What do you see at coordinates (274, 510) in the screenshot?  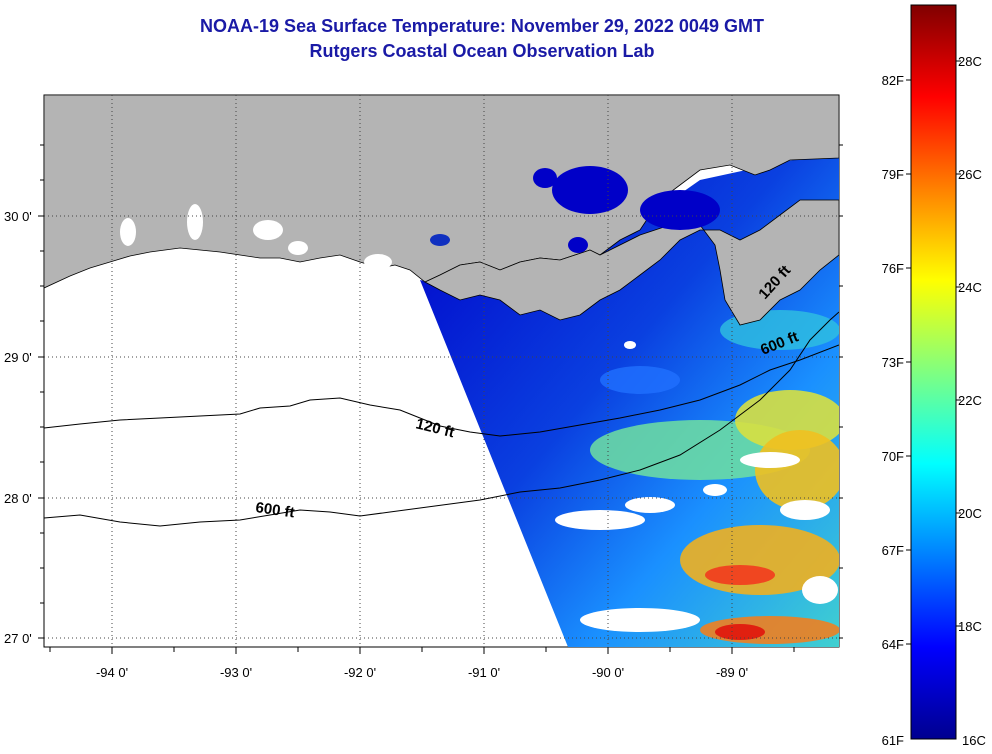 I see `isobath-label-600ft: 600 ft` at bounding box center [274, 510].